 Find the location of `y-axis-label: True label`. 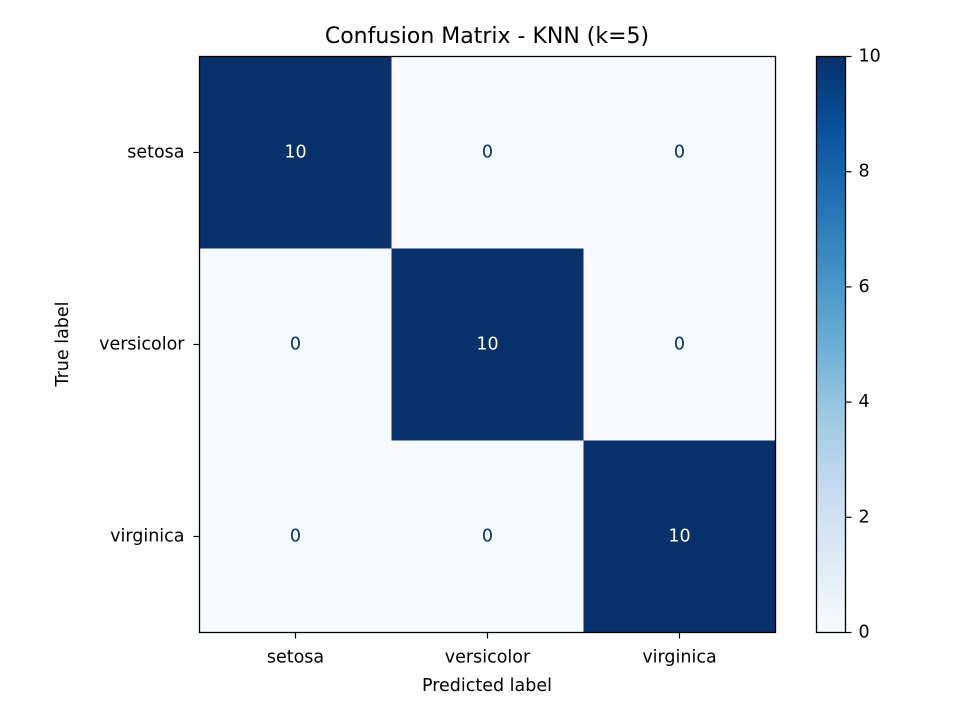

y-axis-label: True label is located at coordinates (63, 344).